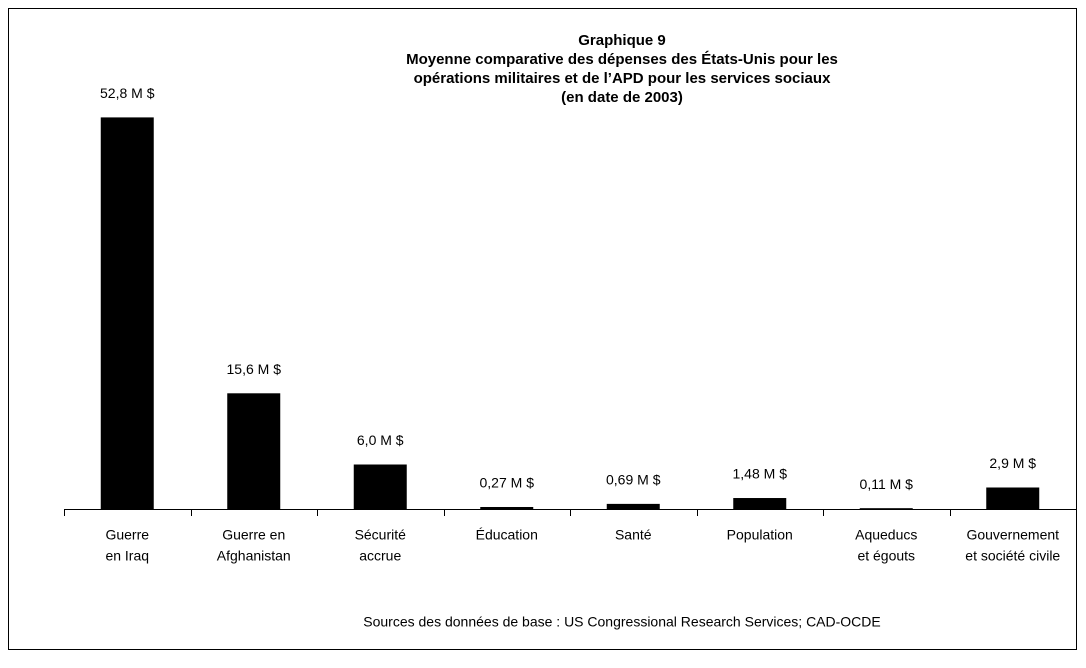 The height and width of the screenshot is (668, 1086). Describe the element at coordinates (253, 535) in the screenshot. I see `x-tick-label: Guerre en` at that location.